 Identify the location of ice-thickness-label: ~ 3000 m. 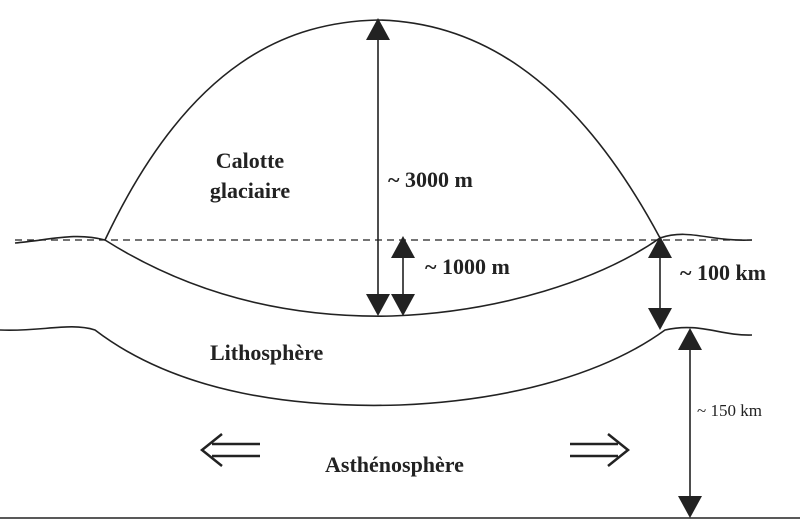
(430, 179).